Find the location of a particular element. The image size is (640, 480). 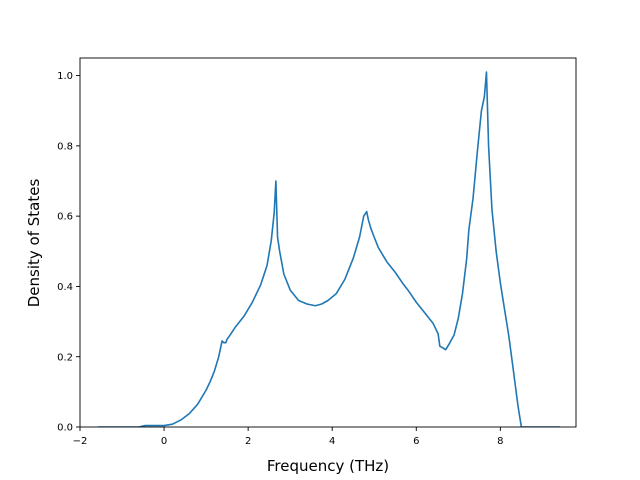

y-tick-label: 0.4 is located at coordinates (65, 287).